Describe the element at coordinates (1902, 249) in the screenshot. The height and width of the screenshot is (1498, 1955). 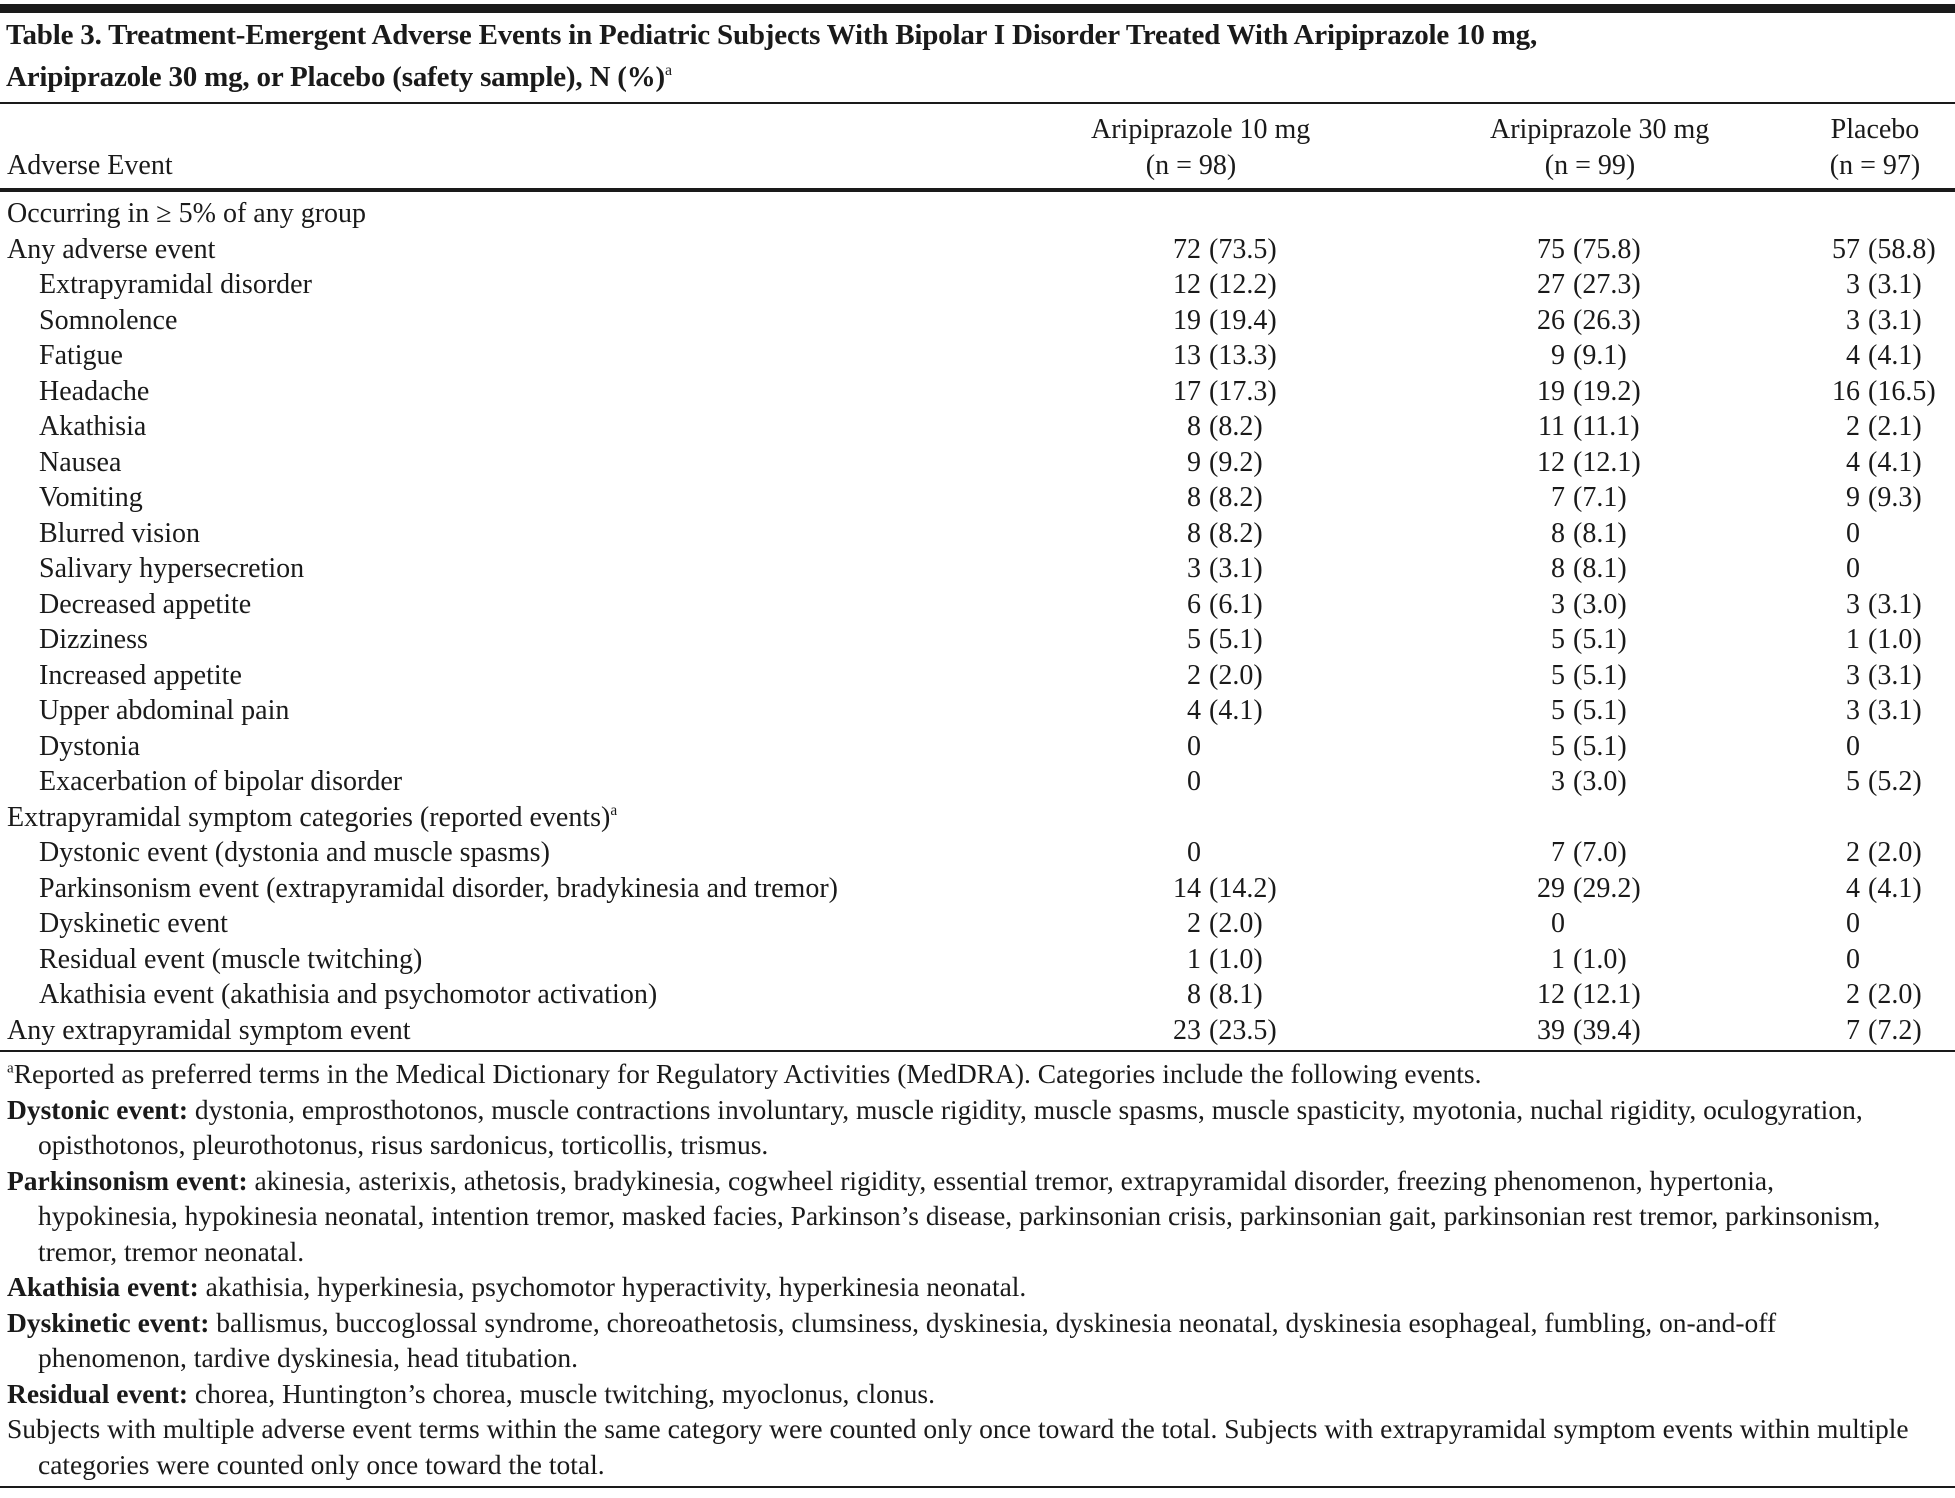
I see `cell-percent: (58.8)` at that location.